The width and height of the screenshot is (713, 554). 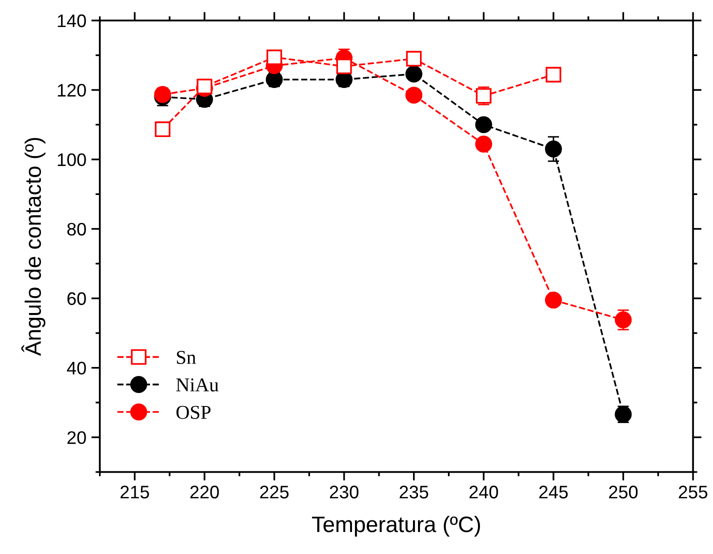 I want to click on x-tick-label: 215, so click(x=135, y=492).